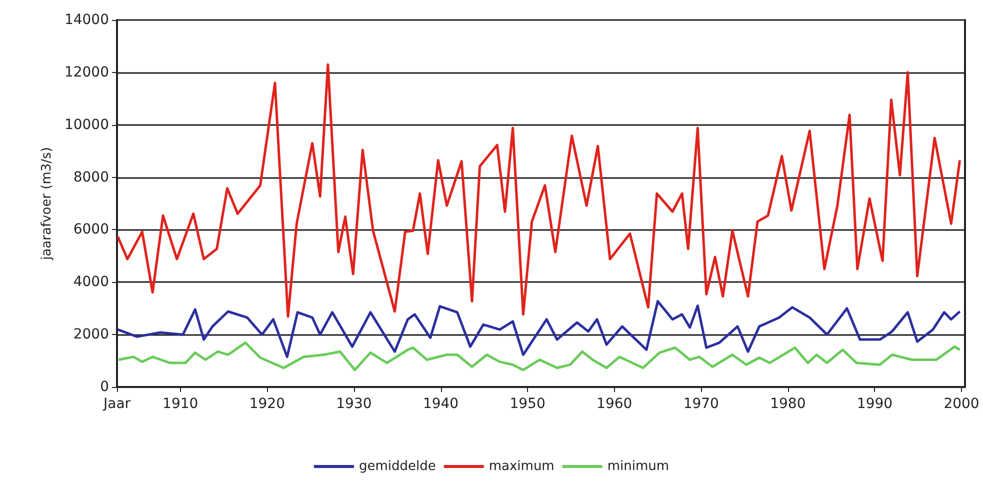 The width and height of the screenshot is (983, 486). What do you see at coordinates (91, 282) in the screenshot?
I see `y-tick-label: 4000` at bounding box center [91, 282].